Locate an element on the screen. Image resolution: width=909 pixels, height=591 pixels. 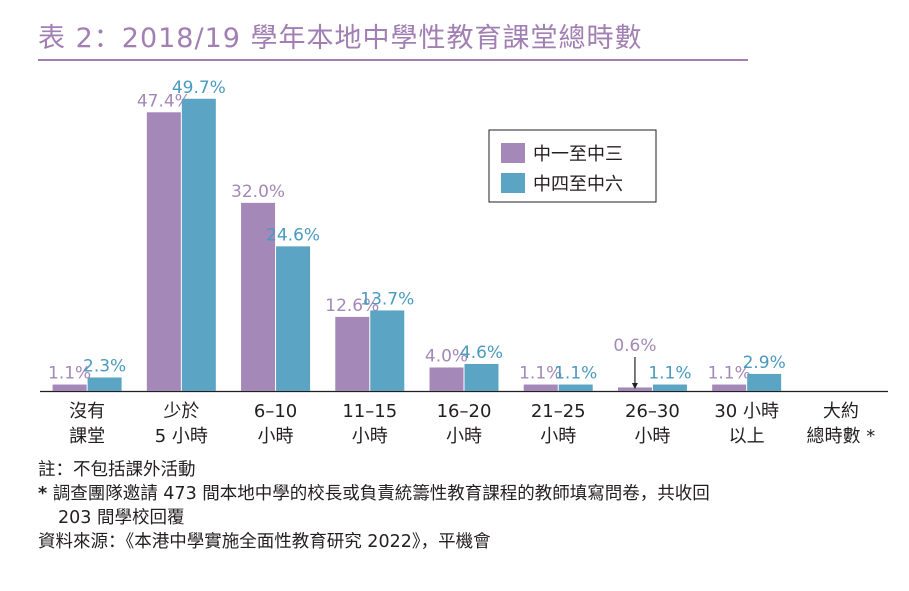
x-tick-label: 總時數 * is located at coordinates (841, 436).